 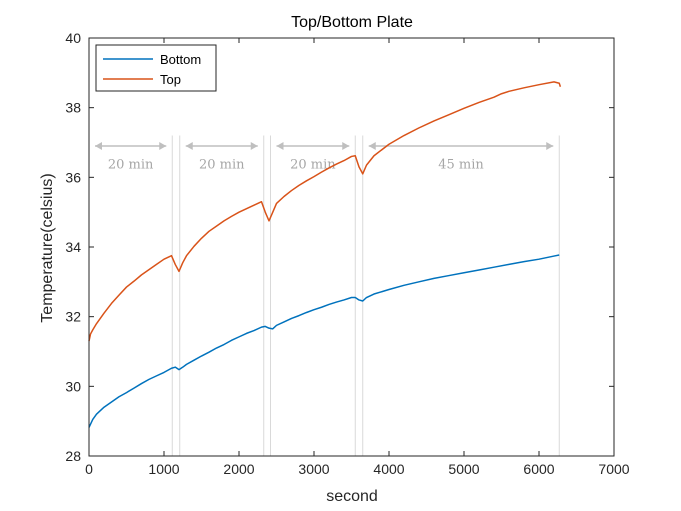 I want to click on x-tick-label: 6000, so click(x=538, y=469).